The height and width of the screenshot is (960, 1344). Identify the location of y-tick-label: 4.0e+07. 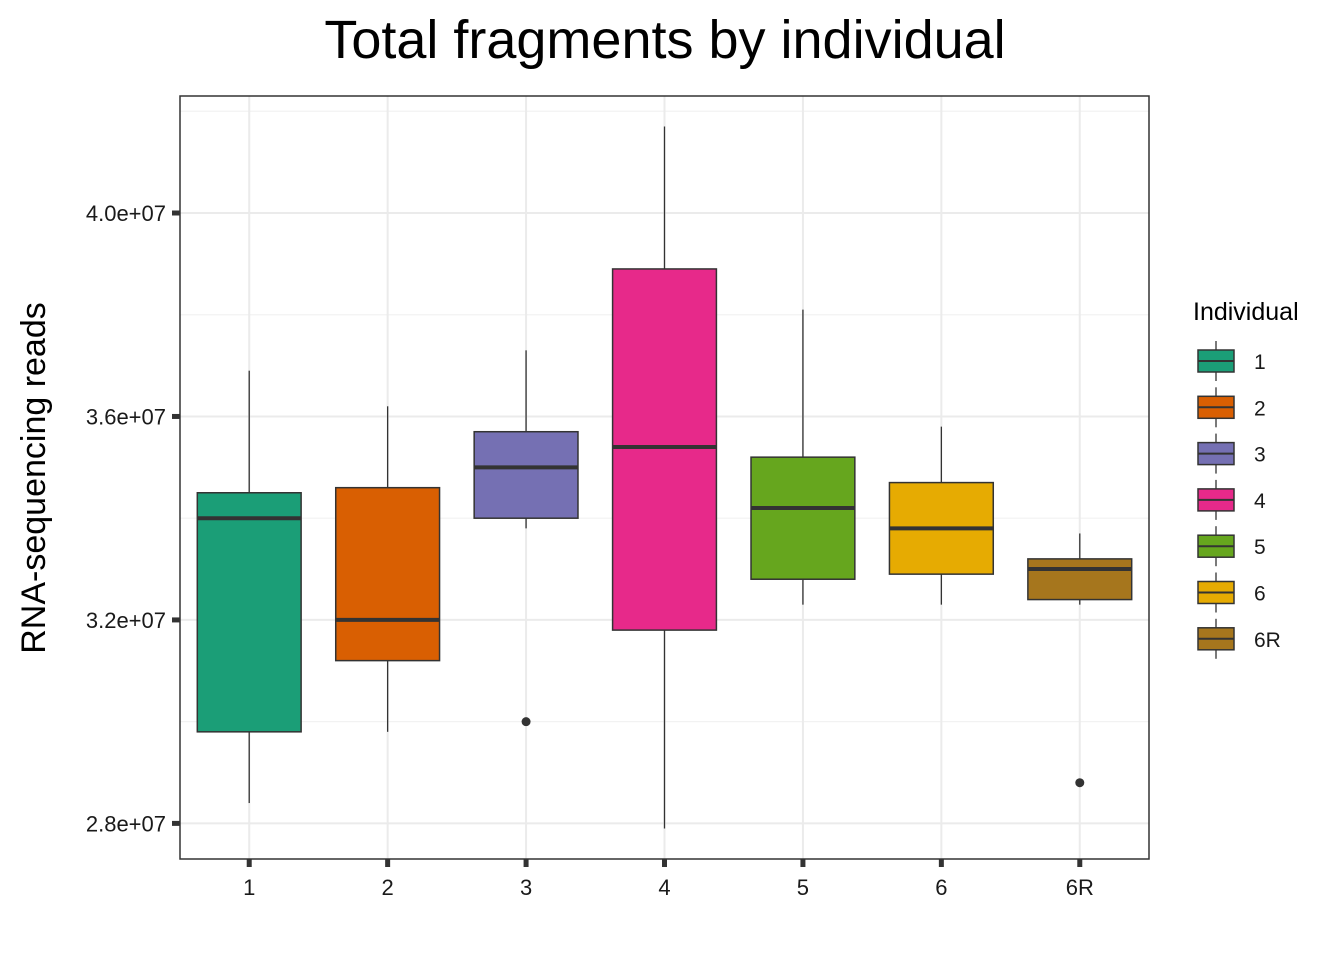
(126, 213).